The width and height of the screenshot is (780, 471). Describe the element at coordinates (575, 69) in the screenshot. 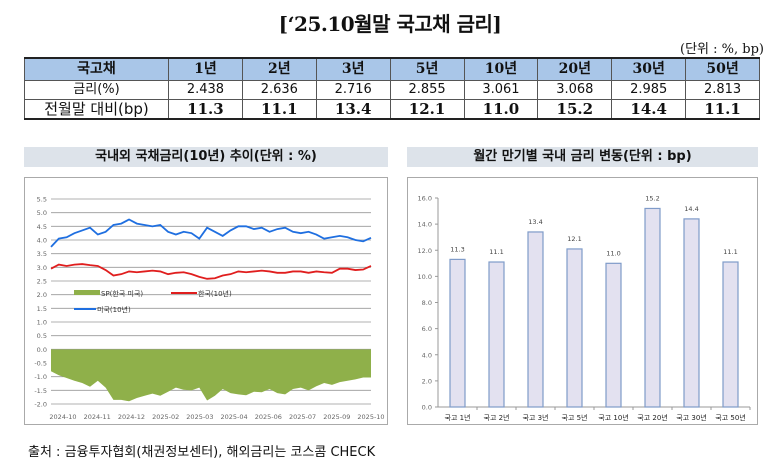

I see `header-cell: 20년` at that location.